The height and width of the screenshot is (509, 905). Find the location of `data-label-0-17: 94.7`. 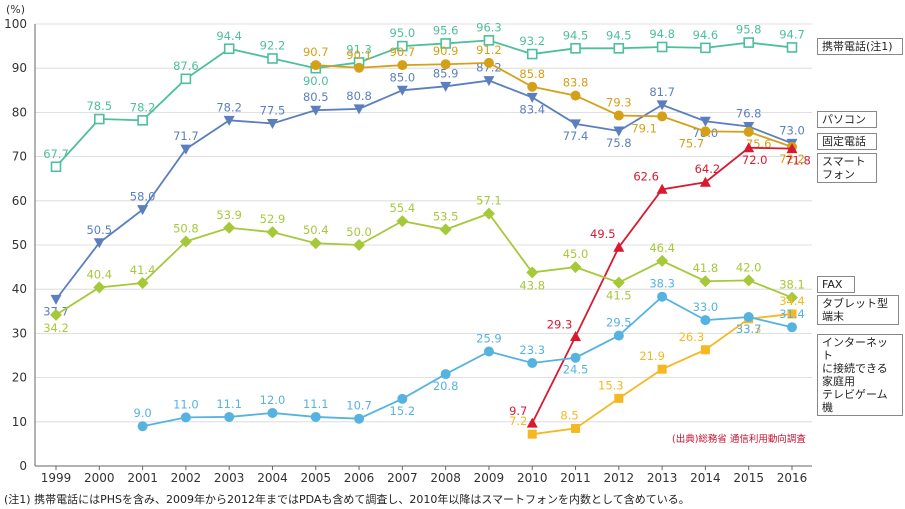

data-label-0-17: 94.7 is located at coordinates (792, 34).